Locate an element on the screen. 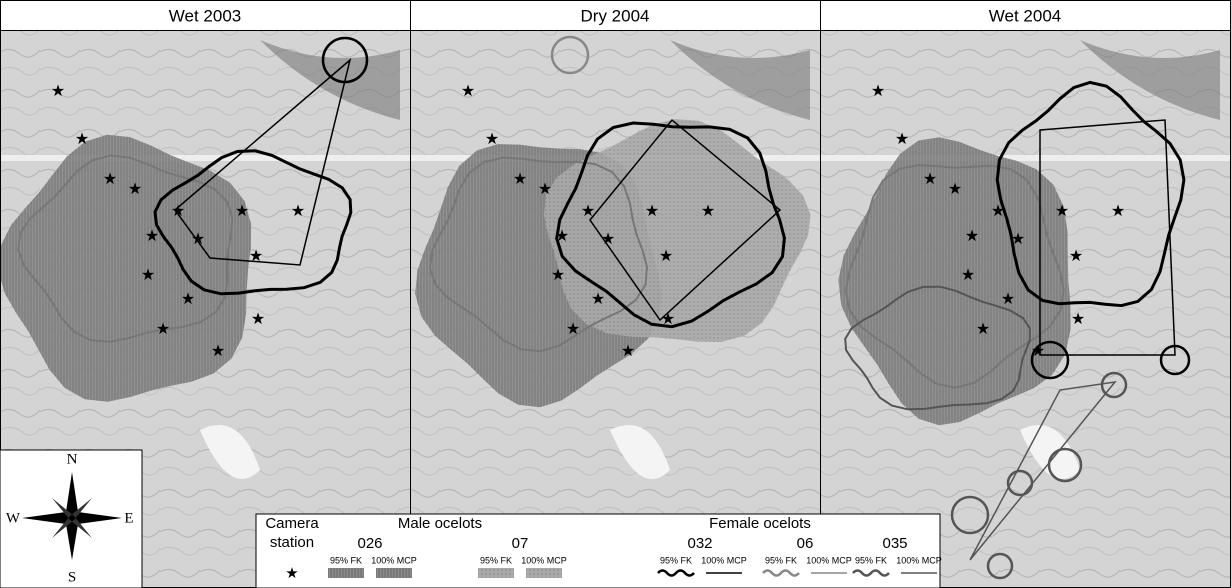  legend-id: 032 is located at coordinates (699, 543).